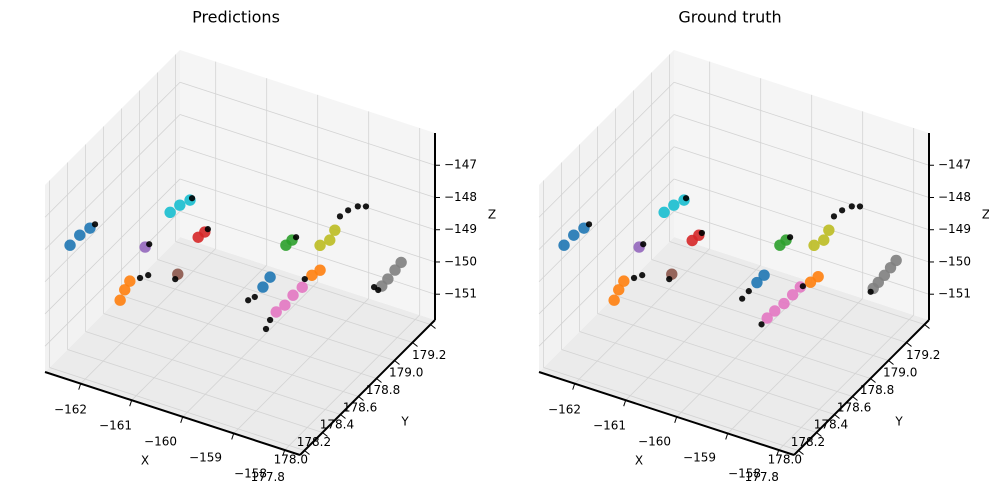 Image resolution: width=989 pixels, height=495 pixels. I want to click on x-tick-label: −158, so click(250, 474).